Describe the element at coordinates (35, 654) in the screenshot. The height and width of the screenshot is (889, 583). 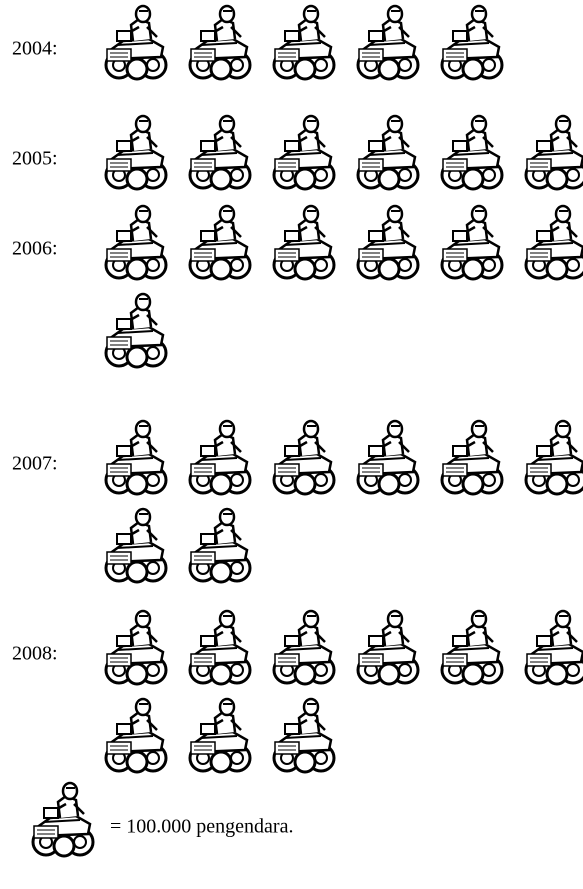
I see `category-label: 2008:` at that location.